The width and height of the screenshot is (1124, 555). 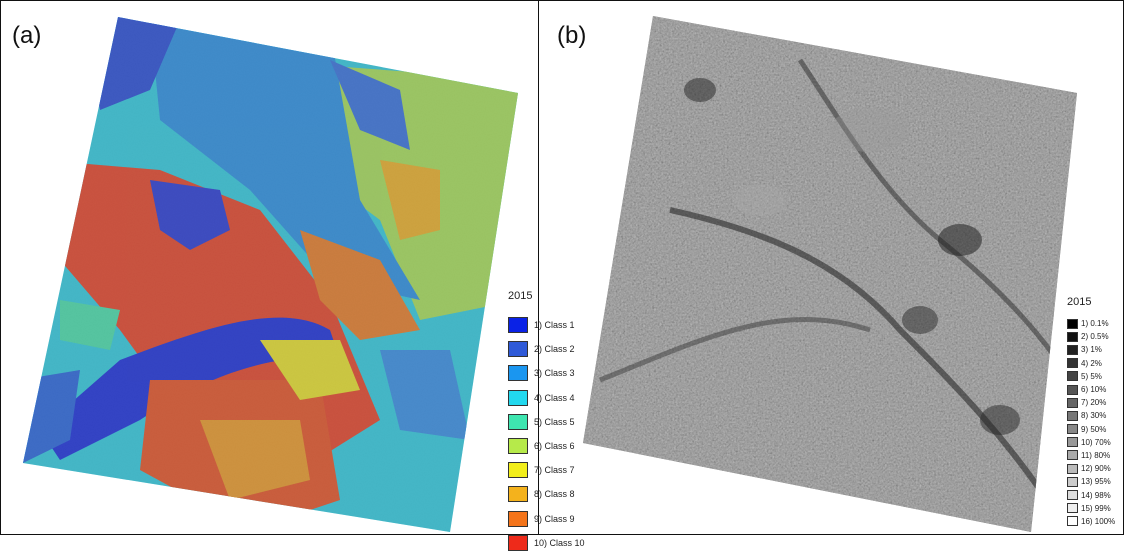 I want to click on class-legend-item: 5) Class 5, so click(x=546, y=422).